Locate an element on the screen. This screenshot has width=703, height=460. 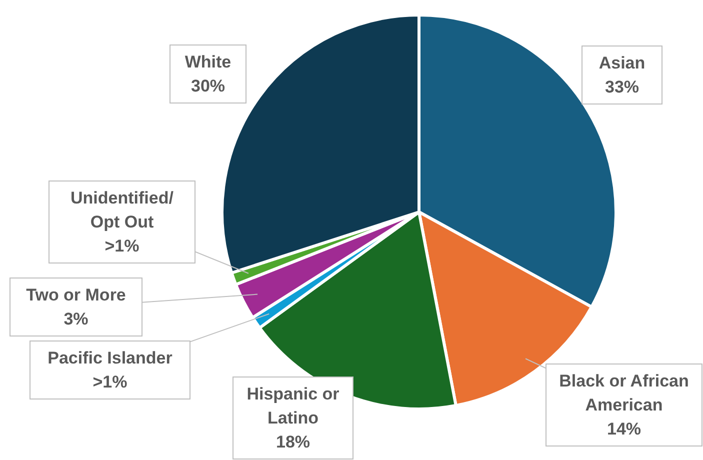
data-label: 33% is located at coordinates (622, 86).